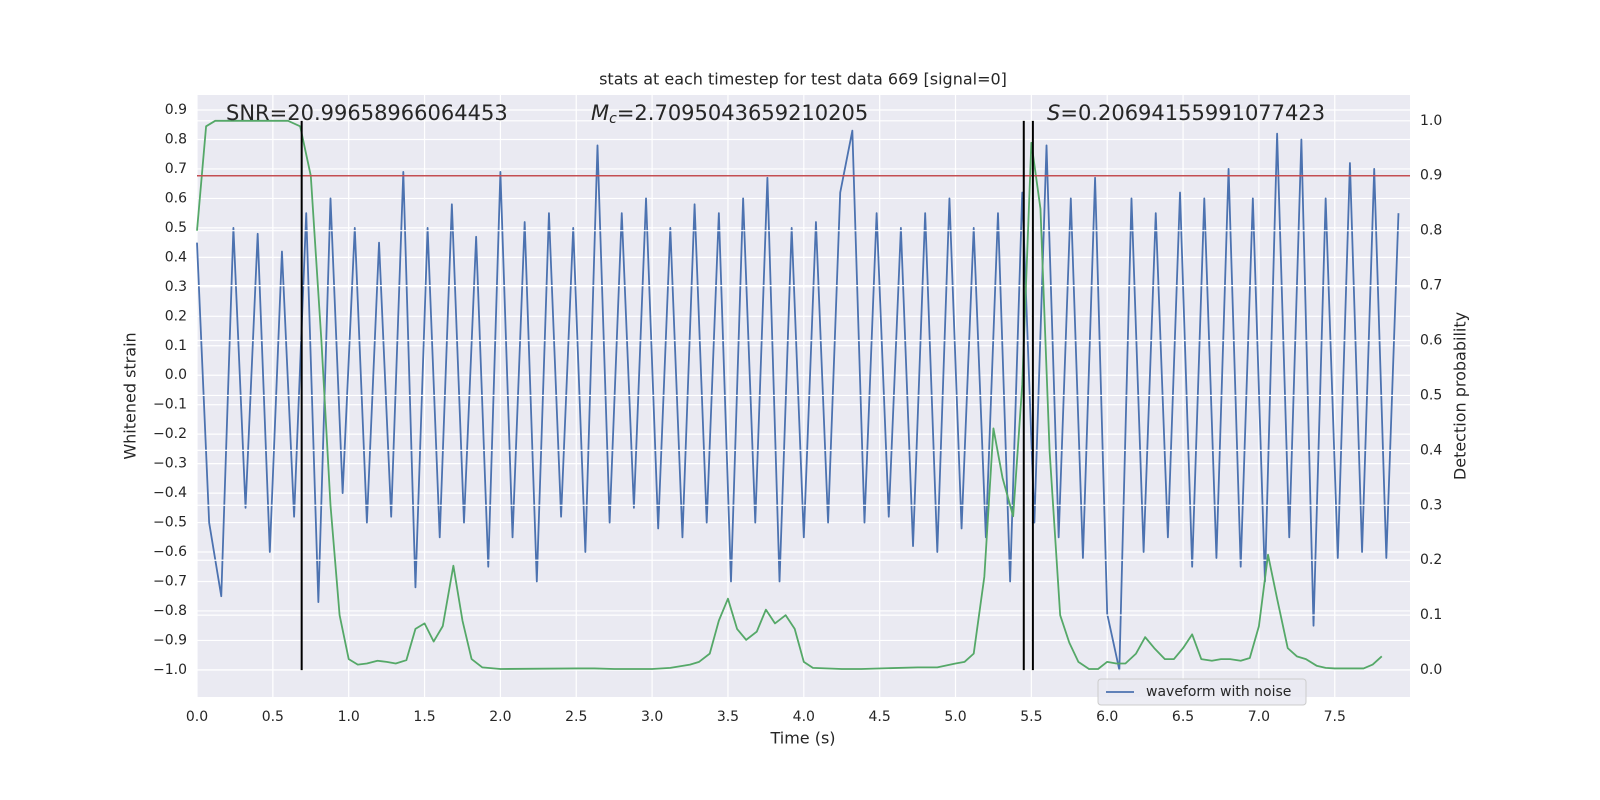  What do you see at coordinates (1431, 286) in the screenshot?
I see `y2-tick-label: 0.7` at bounding box center [1431, 286].